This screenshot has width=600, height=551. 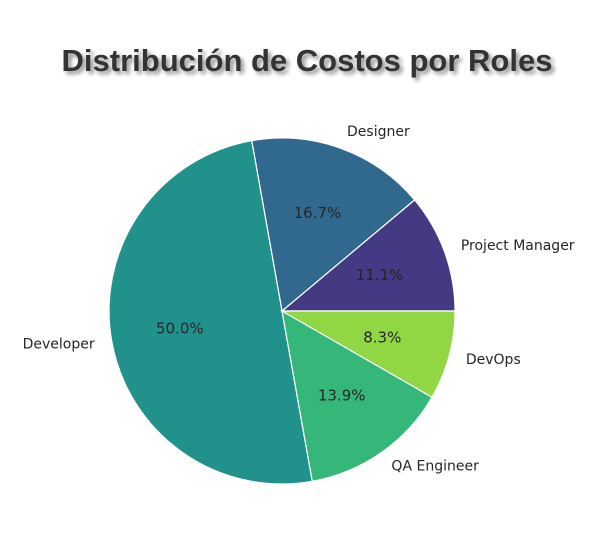 I want to click on slice-label: Developer, so click(x=59, y=344).